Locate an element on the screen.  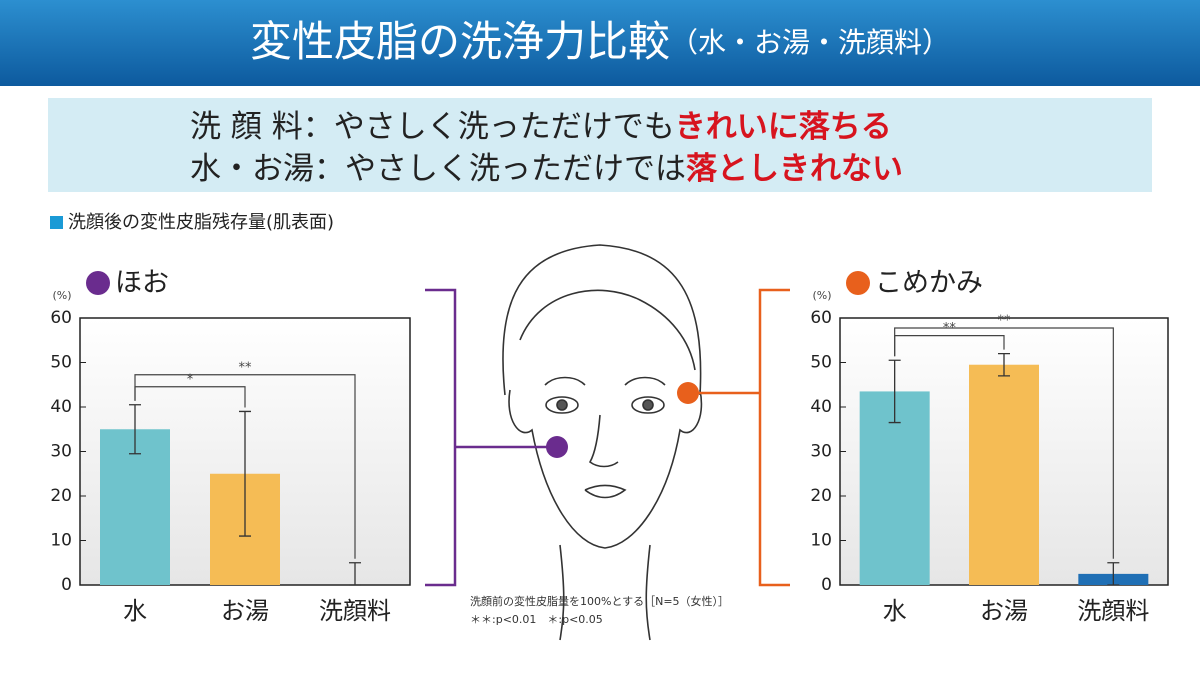
headline-band is located at coordinates (600, 145).